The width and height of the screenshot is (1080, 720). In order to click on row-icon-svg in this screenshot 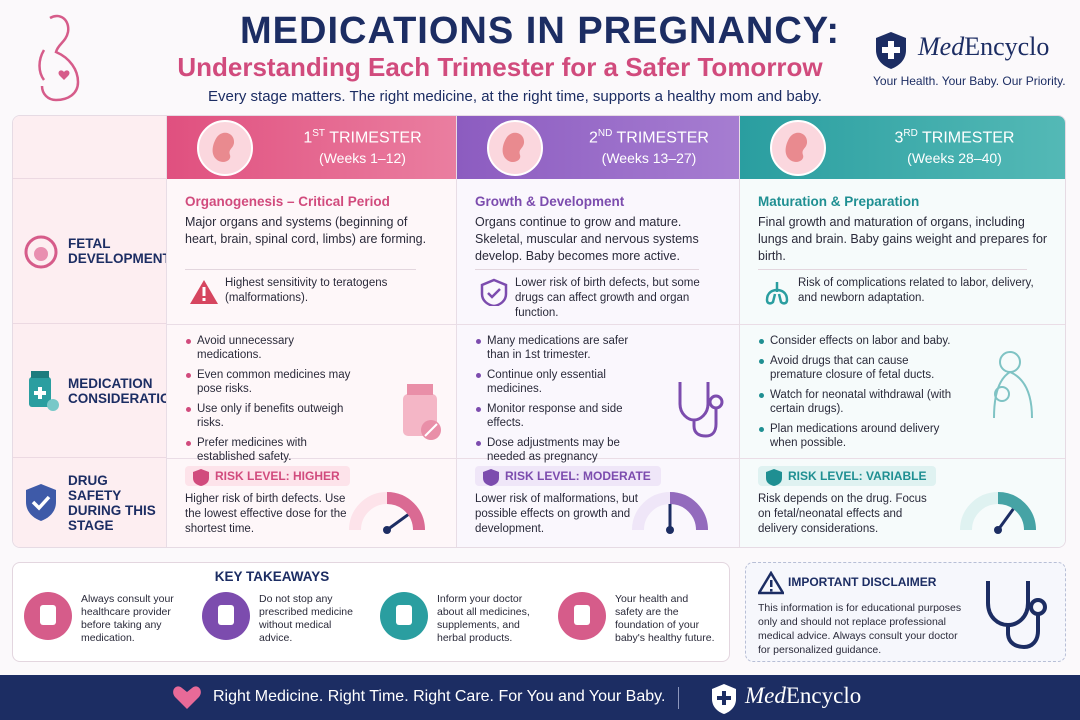, I will do `click(41, 251)`.